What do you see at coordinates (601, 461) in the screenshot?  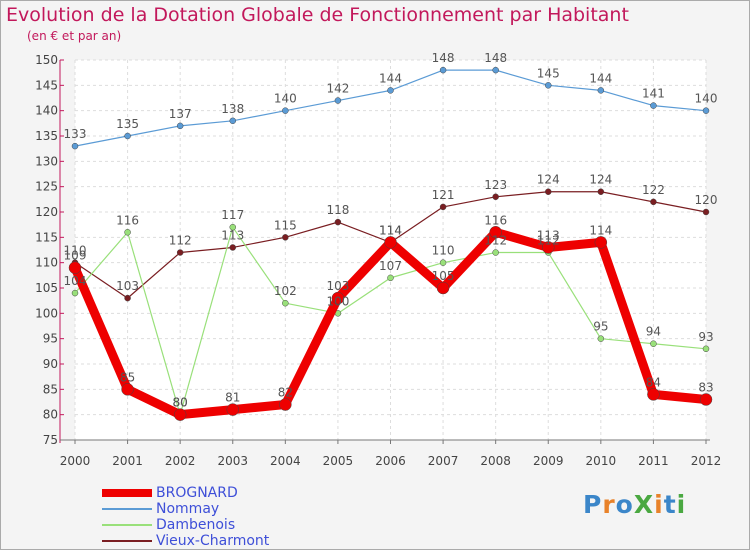 I see `x-tick-label: 2010` at bounding box center [601, 461].